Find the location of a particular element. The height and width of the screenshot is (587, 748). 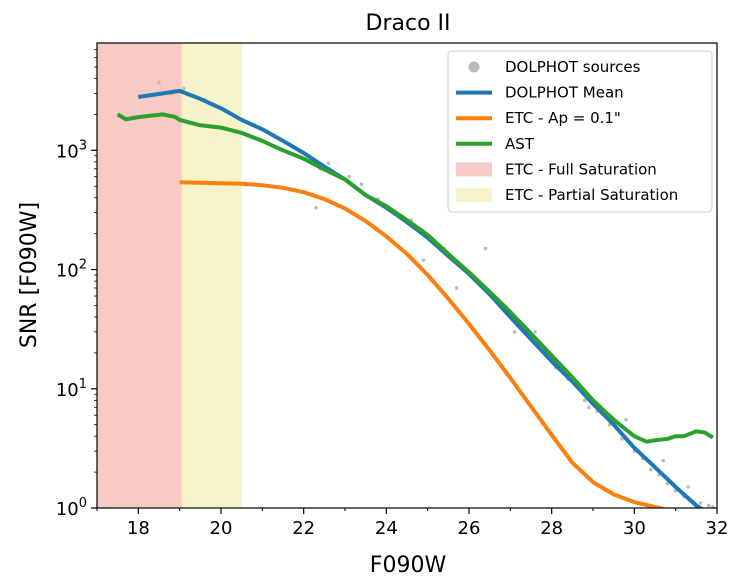

x-tick-label: 30 is located at coordinates (634, 528).